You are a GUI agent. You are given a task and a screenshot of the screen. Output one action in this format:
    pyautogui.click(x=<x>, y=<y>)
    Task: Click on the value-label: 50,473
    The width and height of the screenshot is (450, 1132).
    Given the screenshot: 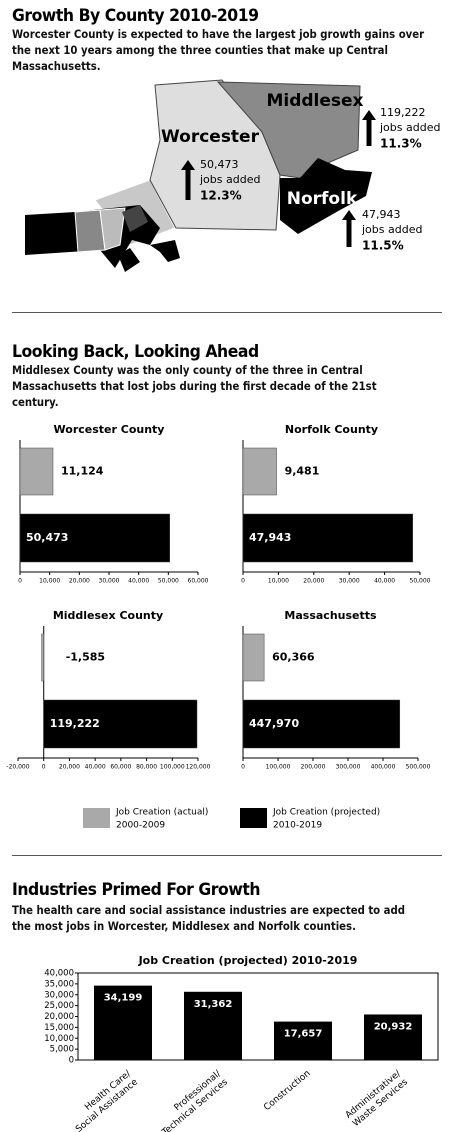 What is the action you would take?
    pyautogui.click(x=47, y=537)
    